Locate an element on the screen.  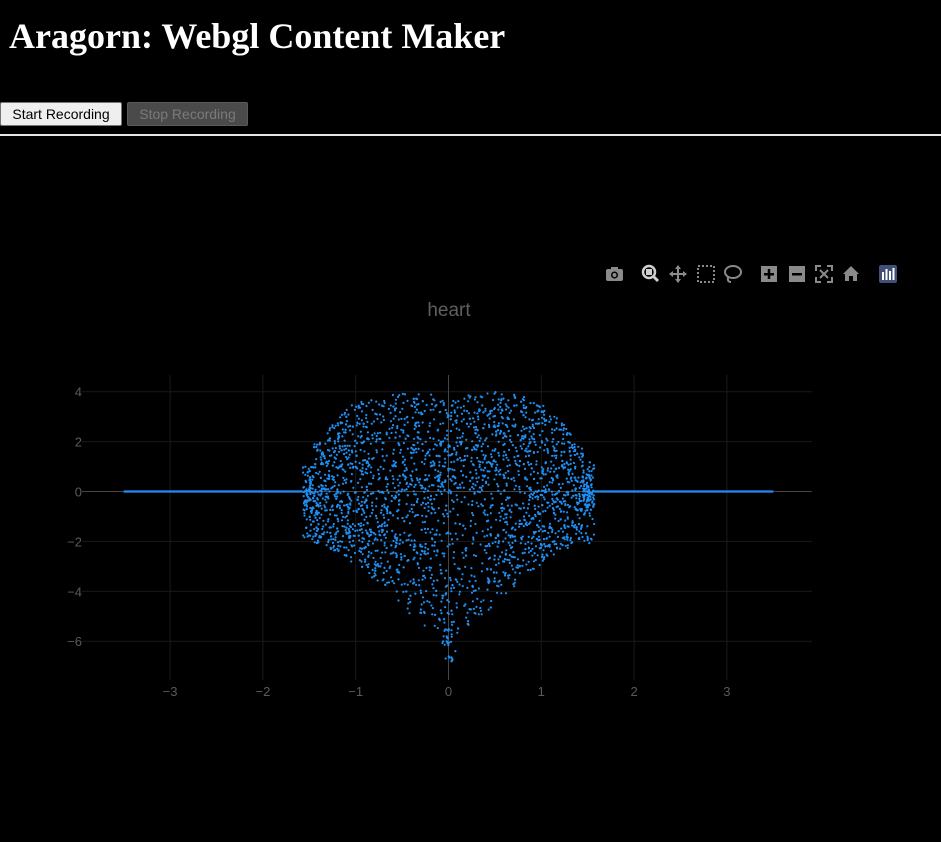
camera-icon is located at coordinates (614, 274).